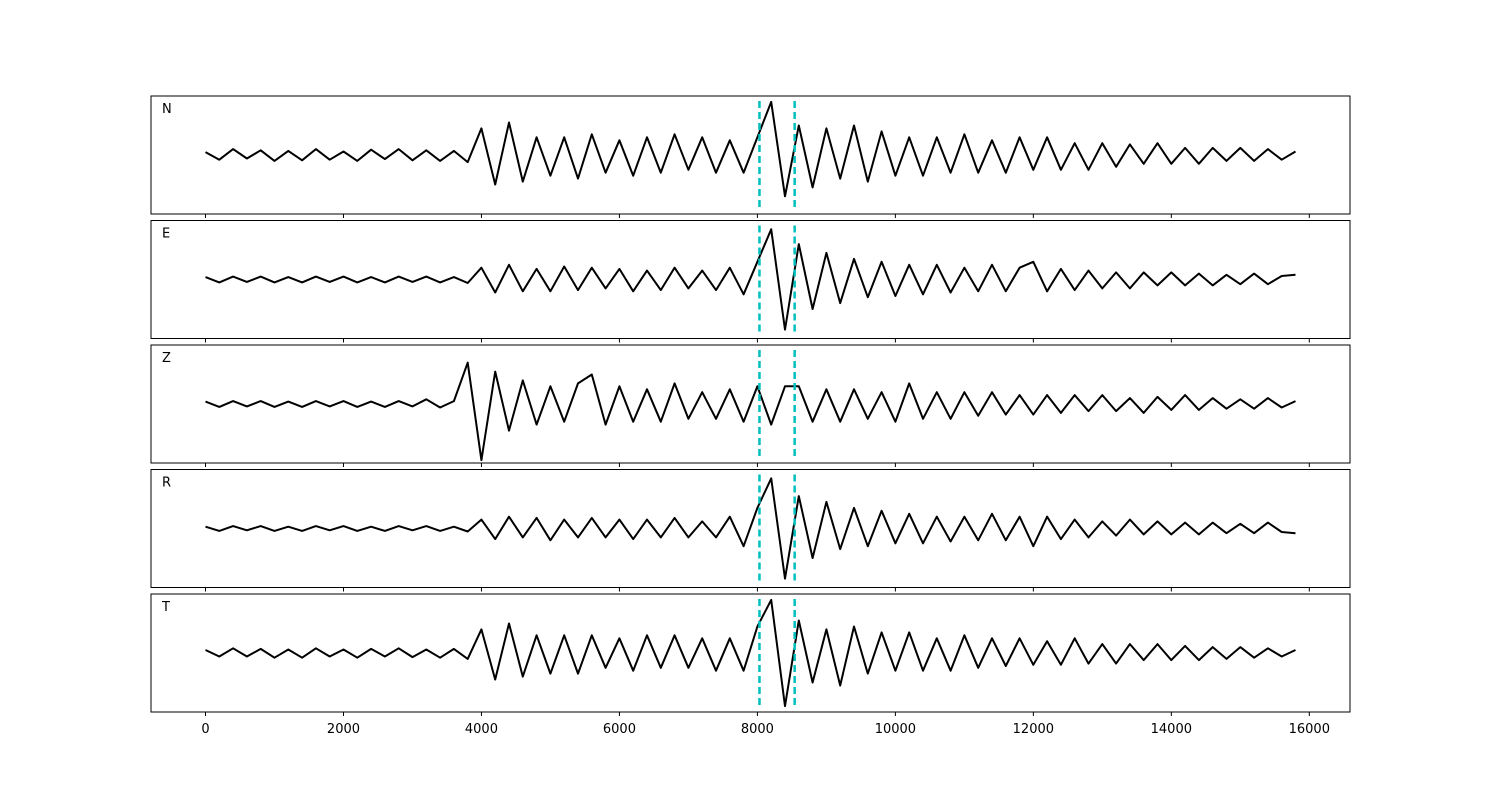  What do you see at coordinates (166, 358) in the screenshot?
I see `panel-label: Z` at bounding box center [166, 358].